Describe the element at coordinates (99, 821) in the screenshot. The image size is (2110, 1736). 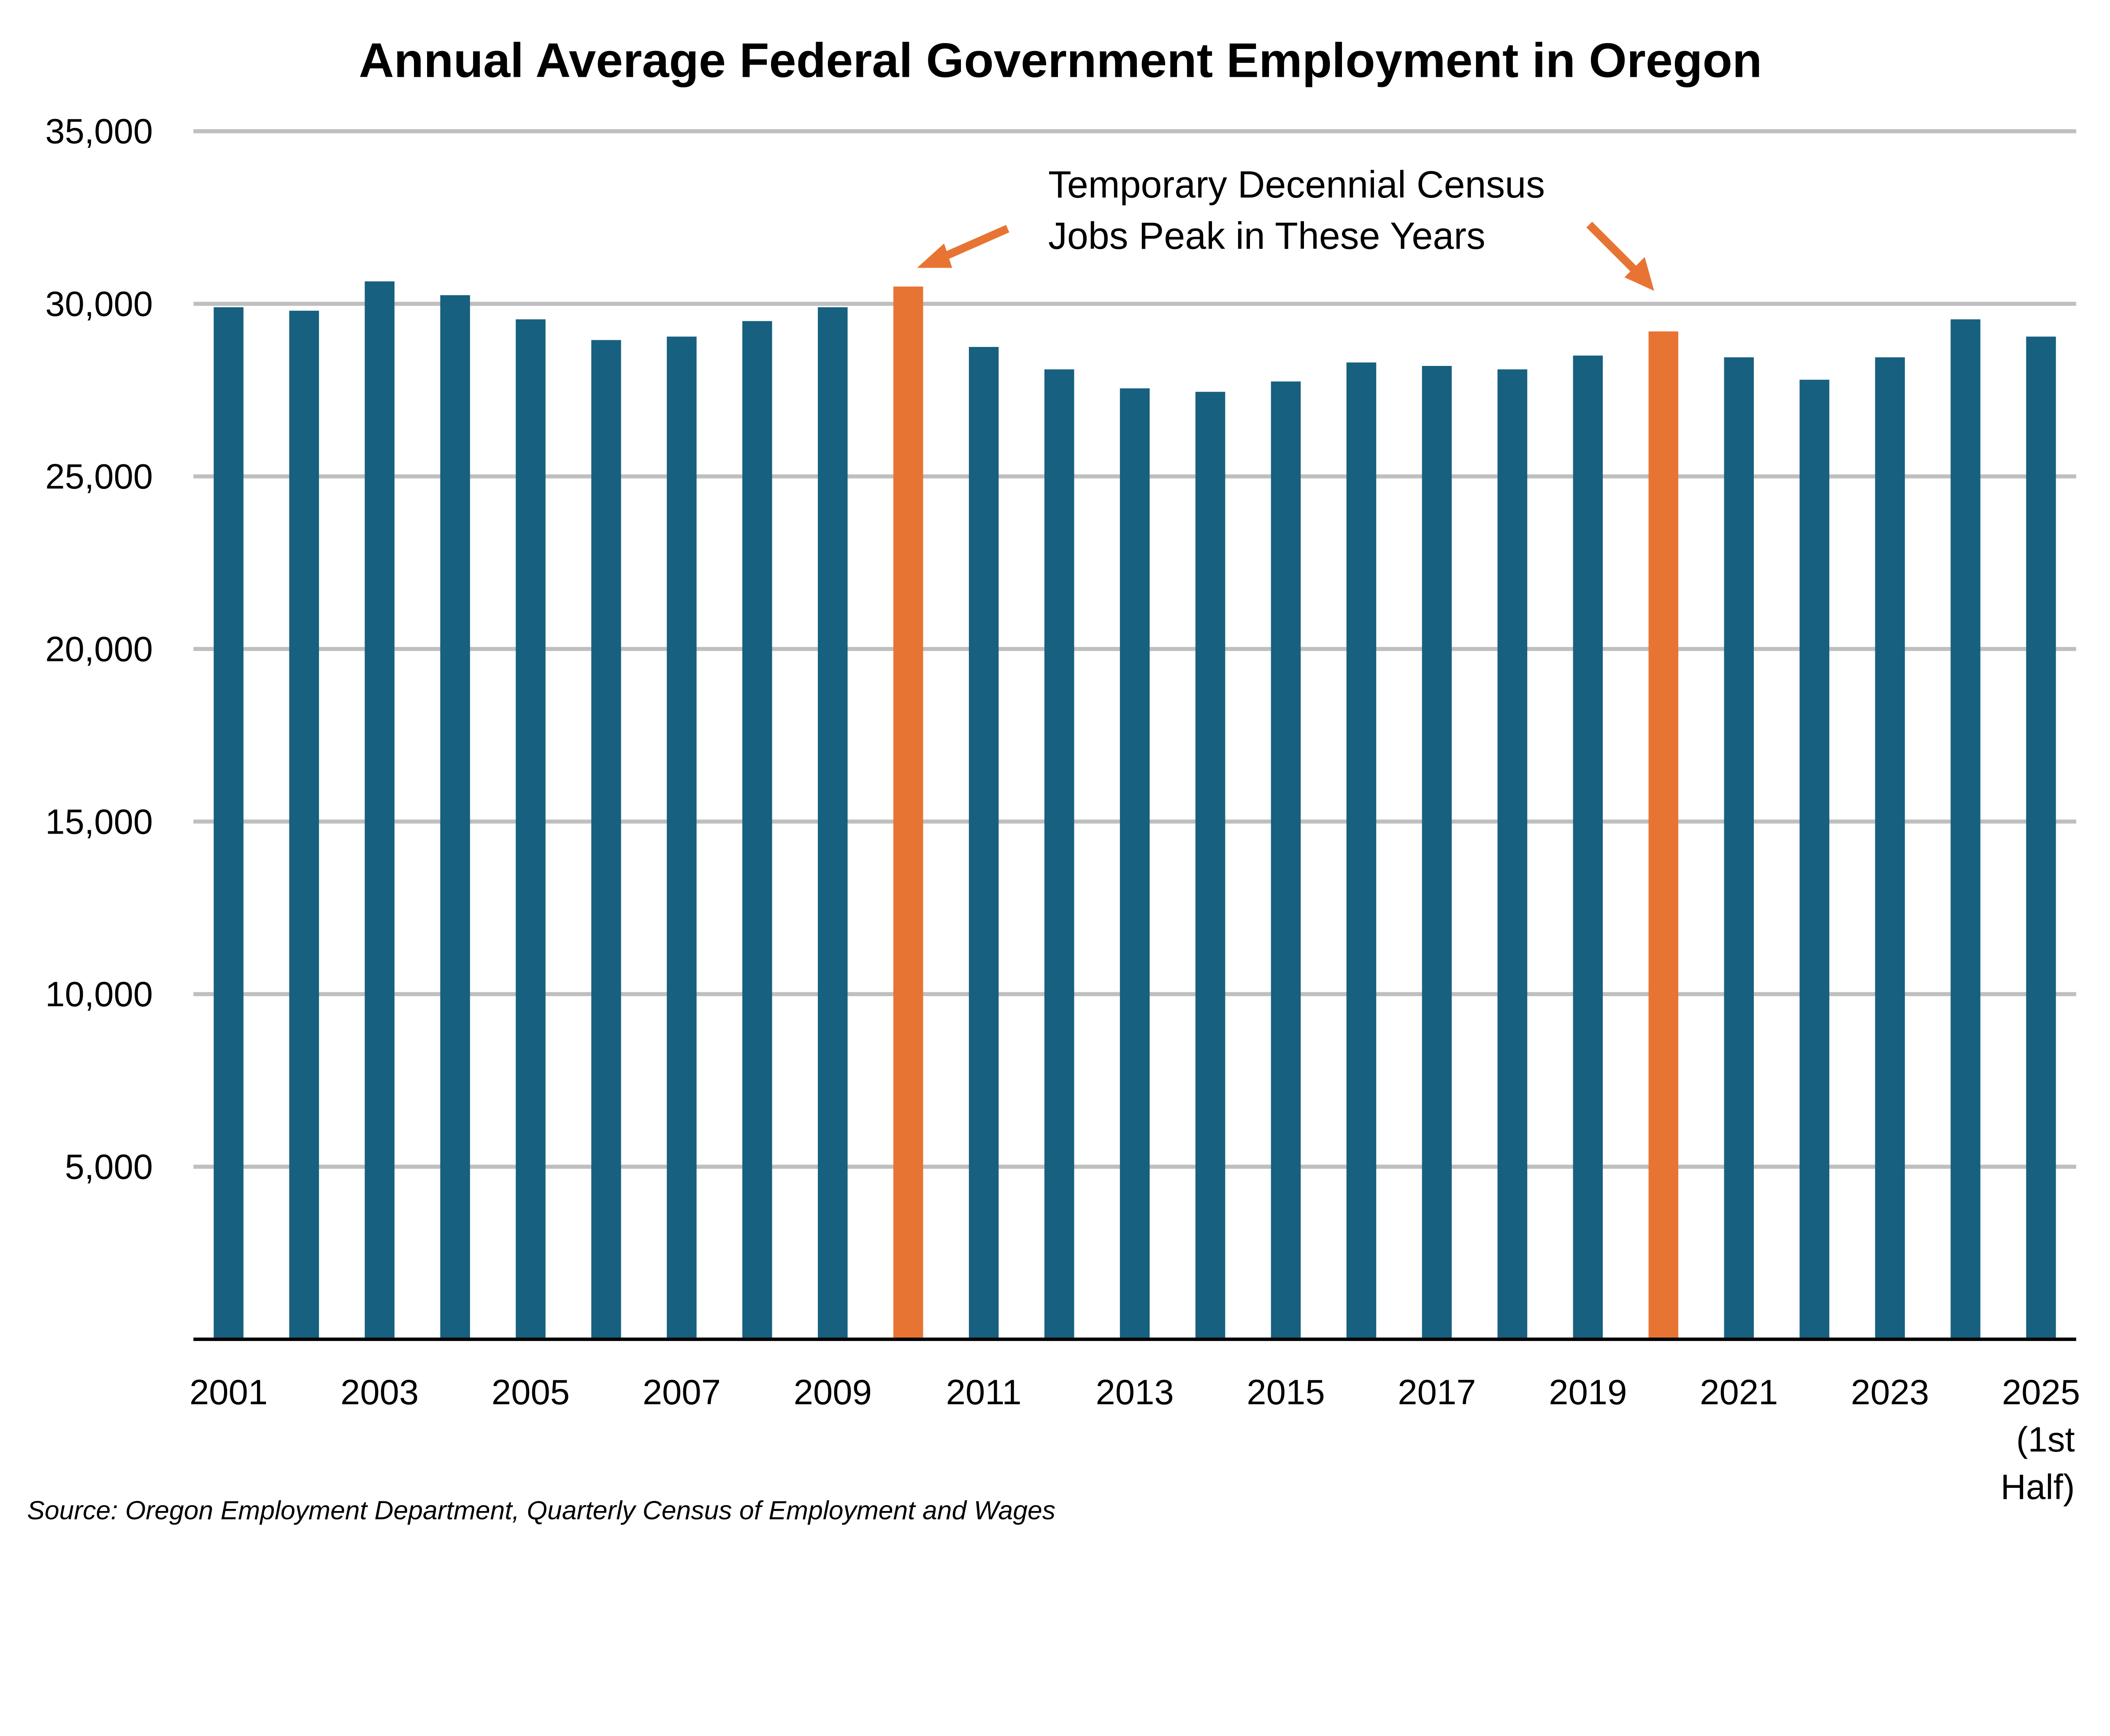
I see `y-tick-label: 15,000` at that location.